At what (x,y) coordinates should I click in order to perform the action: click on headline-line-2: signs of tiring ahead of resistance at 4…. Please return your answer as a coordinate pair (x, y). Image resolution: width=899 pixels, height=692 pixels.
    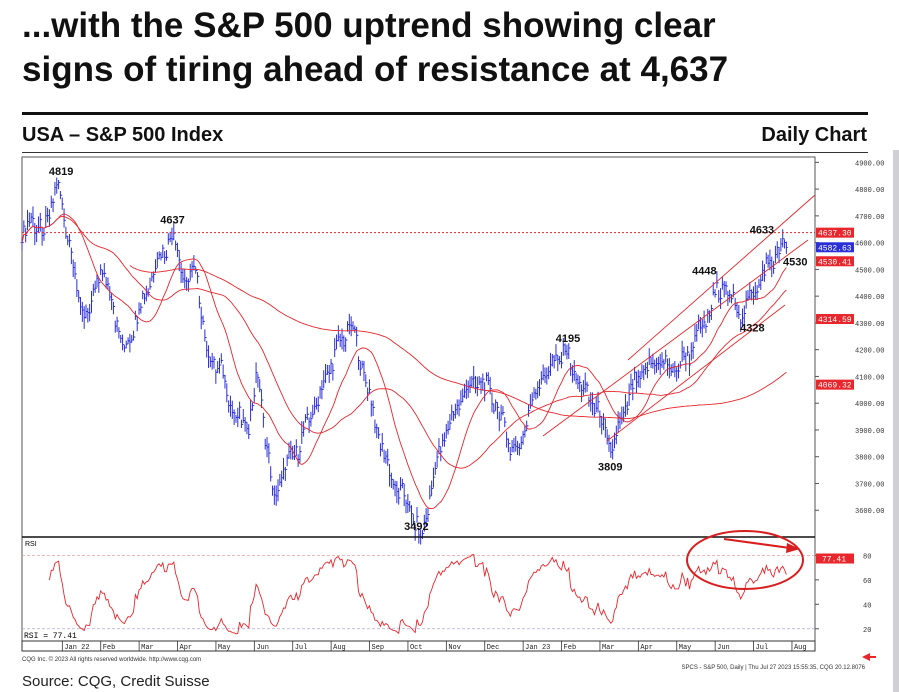
    Looking at the image, I should click on (375, 69).